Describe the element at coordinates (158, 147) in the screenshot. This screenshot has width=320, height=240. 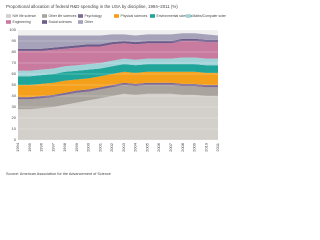
I see `x-tick-label: 2006` at that location.